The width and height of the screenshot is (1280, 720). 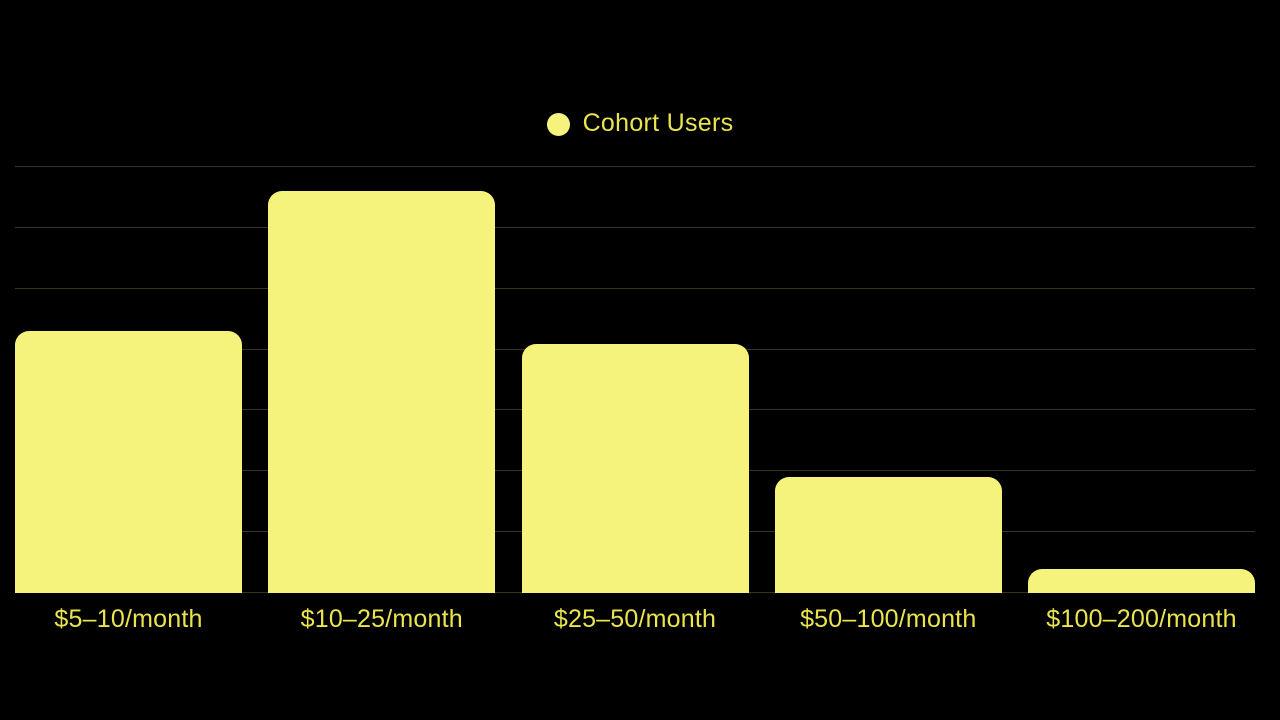 I want to click on bar-5-10-month, so click(x=128, y=462).